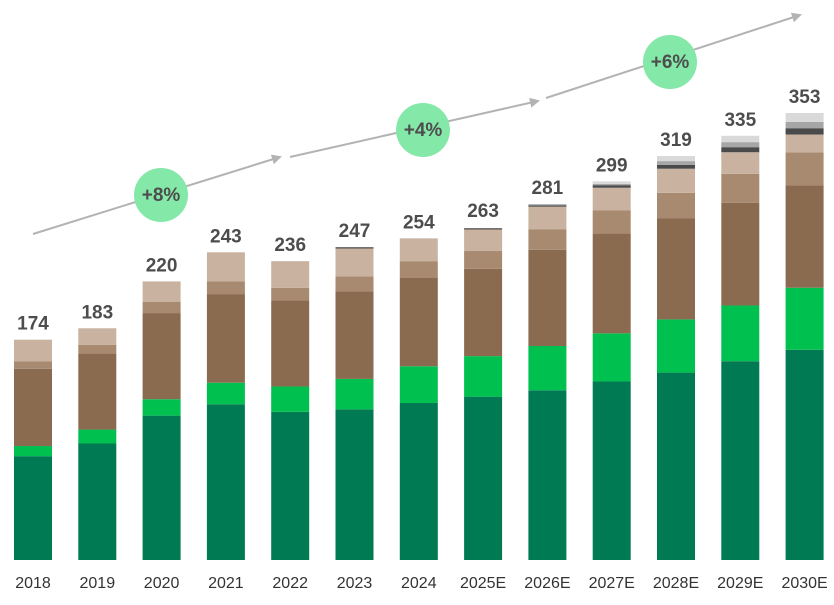  What do you see at coordinates (97, 312) in the screenshot?
I see `total-label: 183` at bounding box center [97, 312].